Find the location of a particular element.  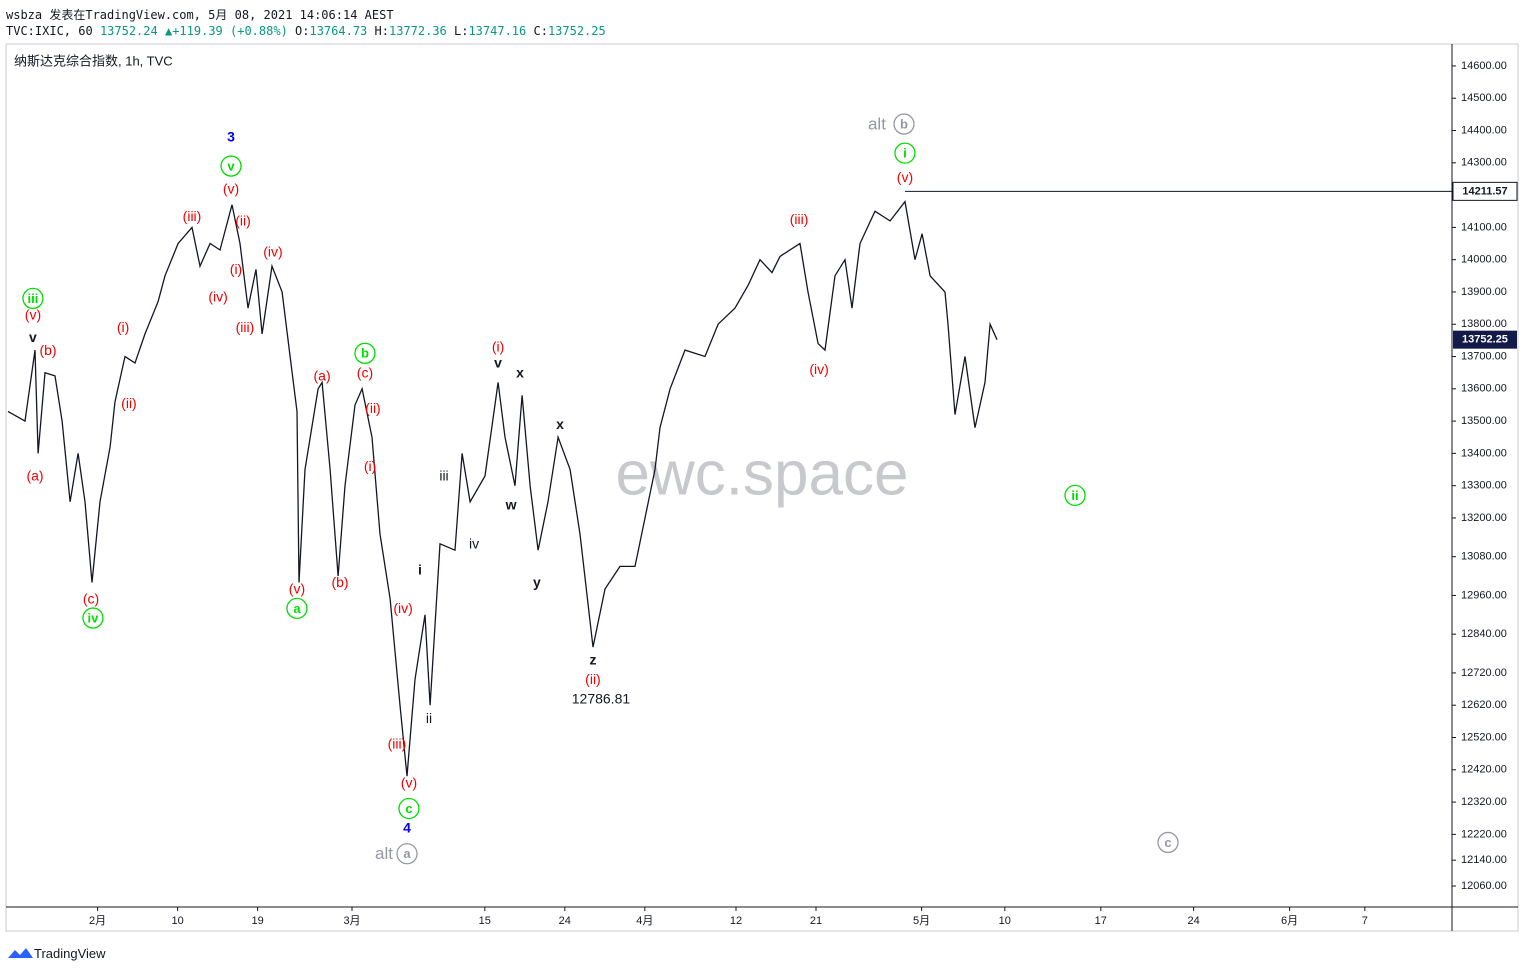

ohlc-value: 13747.16 is located at coordinates (497, 31).